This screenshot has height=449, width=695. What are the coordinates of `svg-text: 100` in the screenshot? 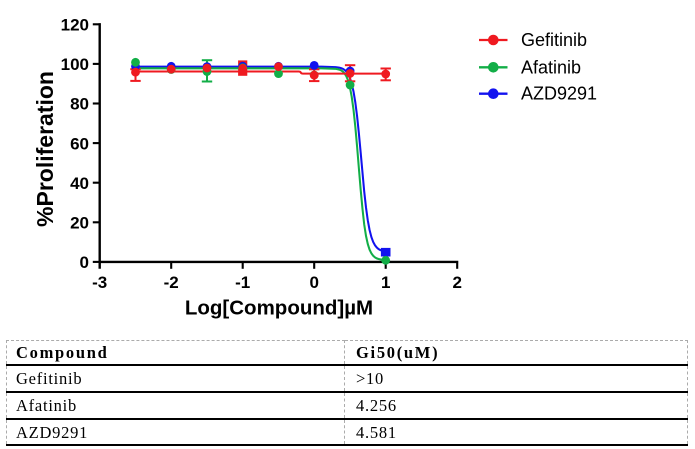 It's located at (75, 64).